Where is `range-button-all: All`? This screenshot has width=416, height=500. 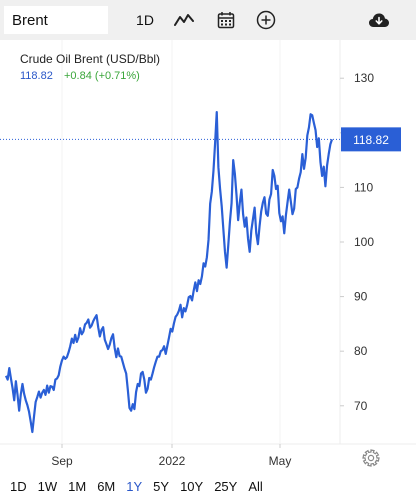 range-button-all: All is located at coordinates (255, 486).